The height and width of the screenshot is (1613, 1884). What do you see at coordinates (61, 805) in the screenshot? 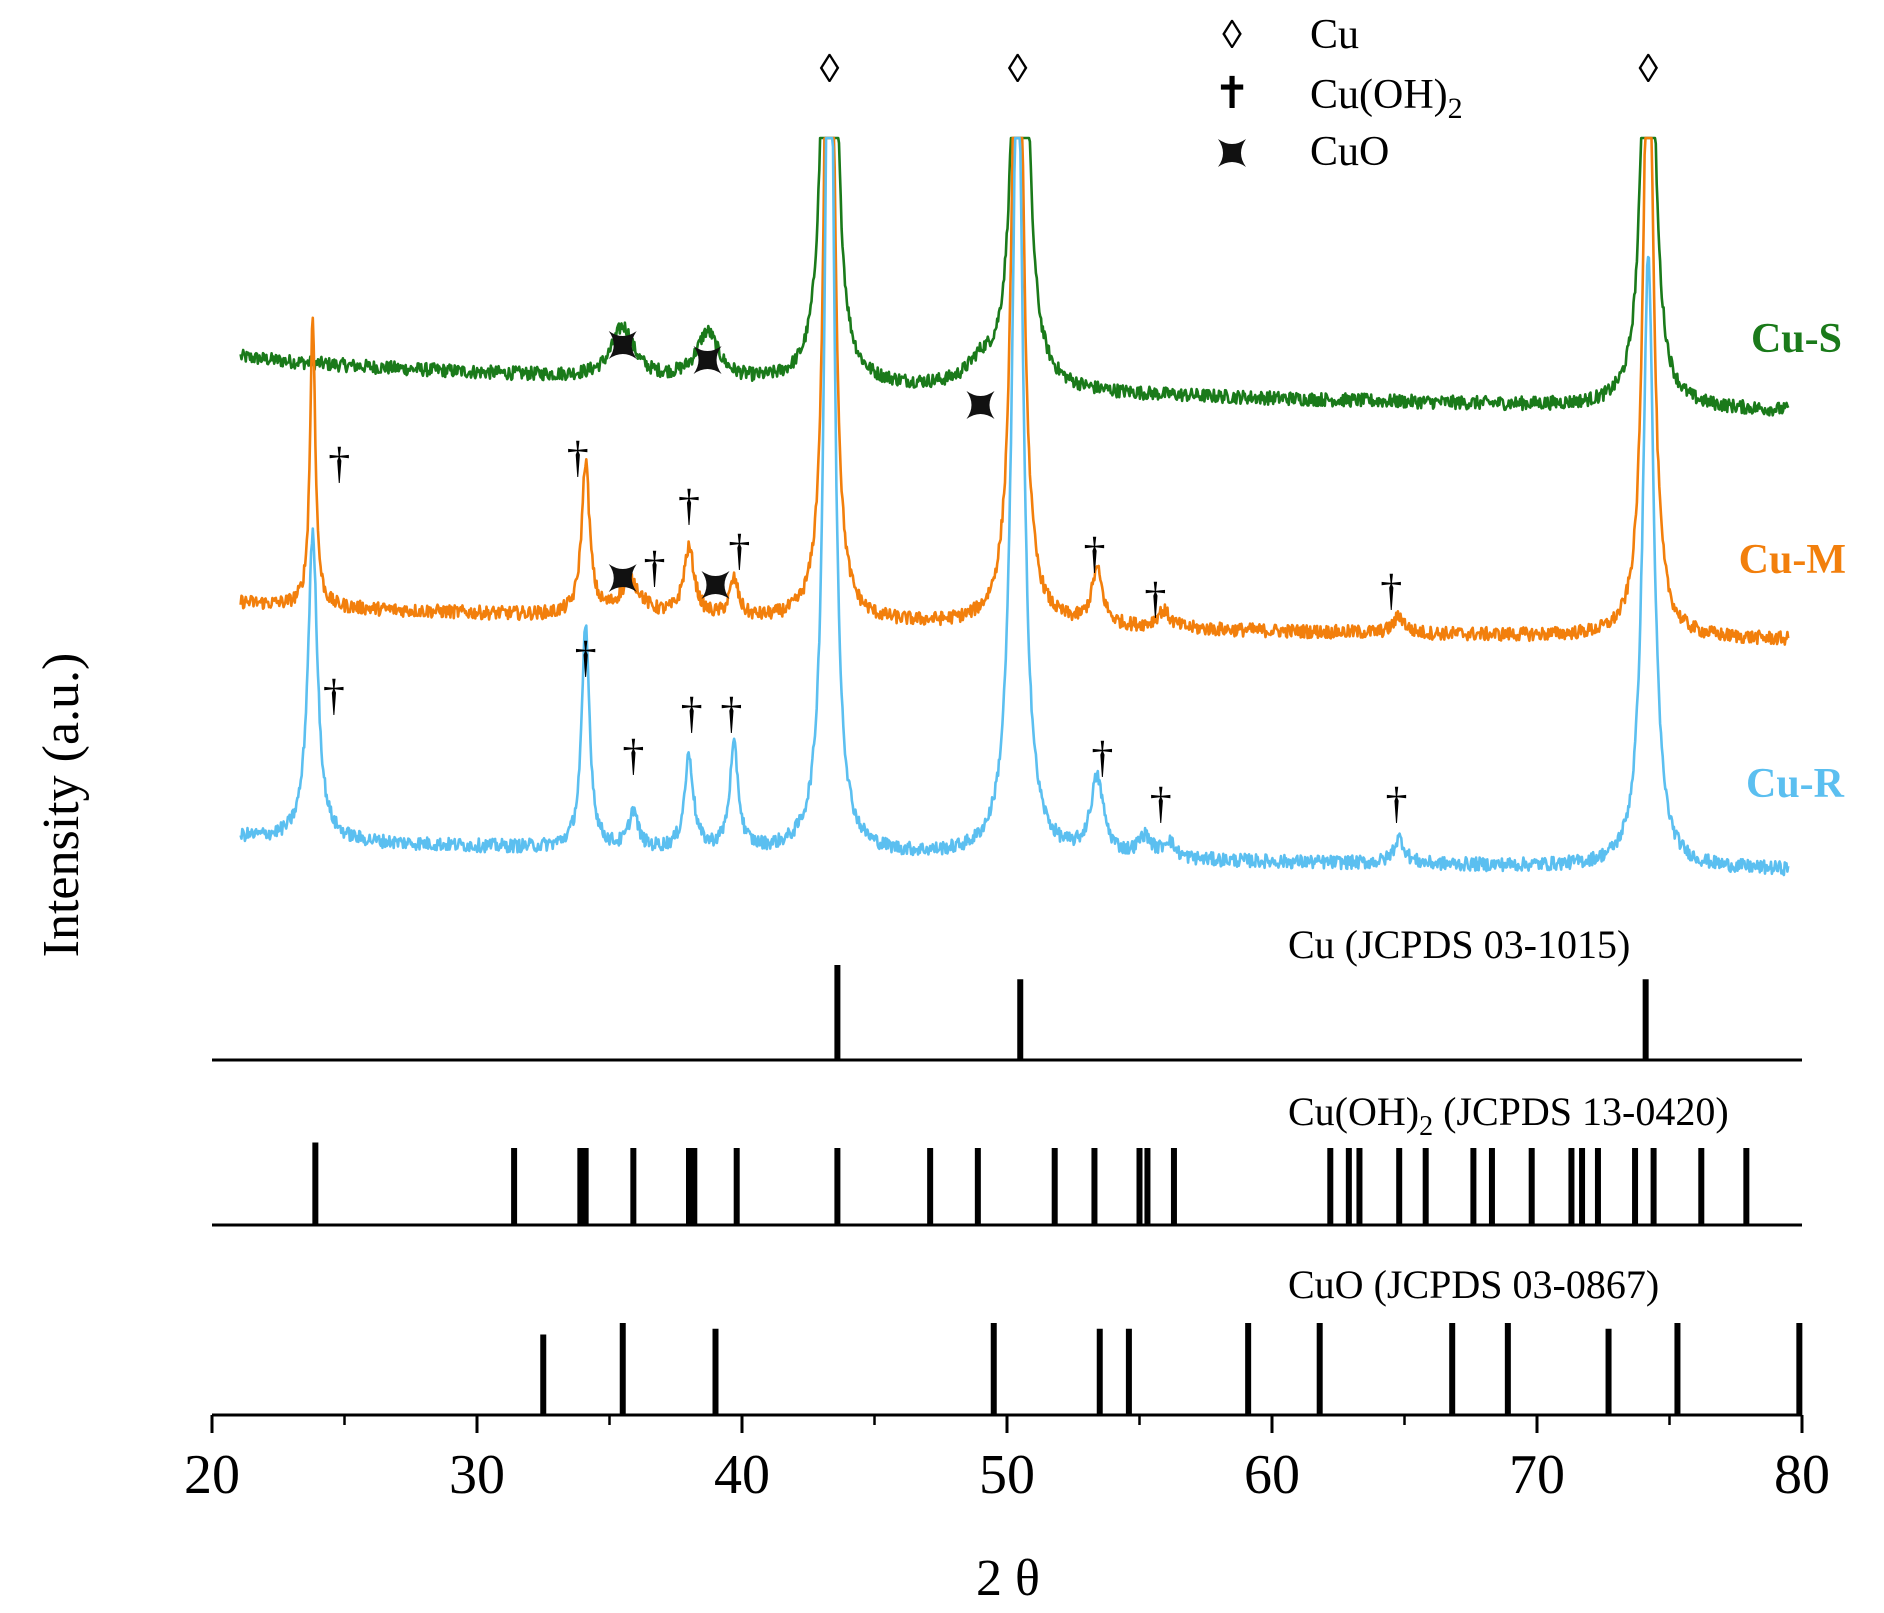
I see `y-axis-label: Intensity (a.u.)` at bounding box center [61, 805].